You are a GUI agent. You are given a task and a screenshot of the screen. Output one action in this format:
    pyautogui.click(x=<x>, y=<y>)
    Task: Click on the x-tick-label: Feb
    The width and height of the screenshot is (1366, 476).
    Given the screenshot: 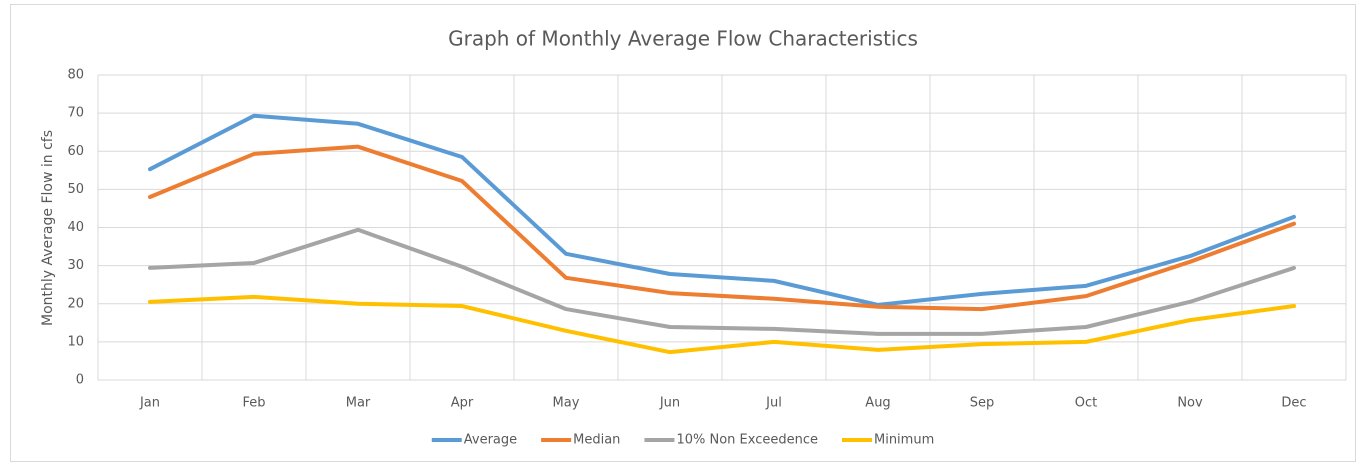 What is the action you would take?
    pyautogui.click(x=253, y=403)
    